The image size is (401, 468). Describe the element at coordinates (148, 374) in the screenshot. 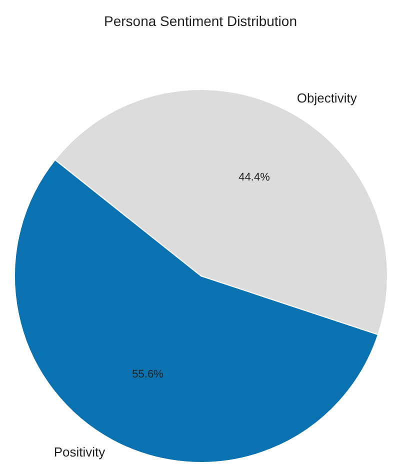

I see `data-label: 55.6%` at that location.